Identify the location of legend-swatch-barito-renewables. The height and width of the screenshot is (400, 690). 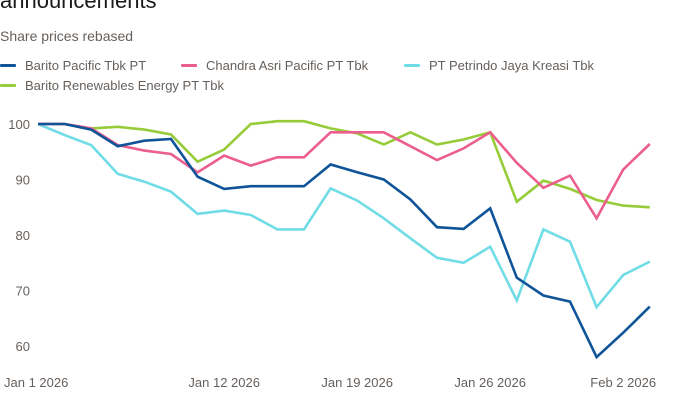
(8, 85).